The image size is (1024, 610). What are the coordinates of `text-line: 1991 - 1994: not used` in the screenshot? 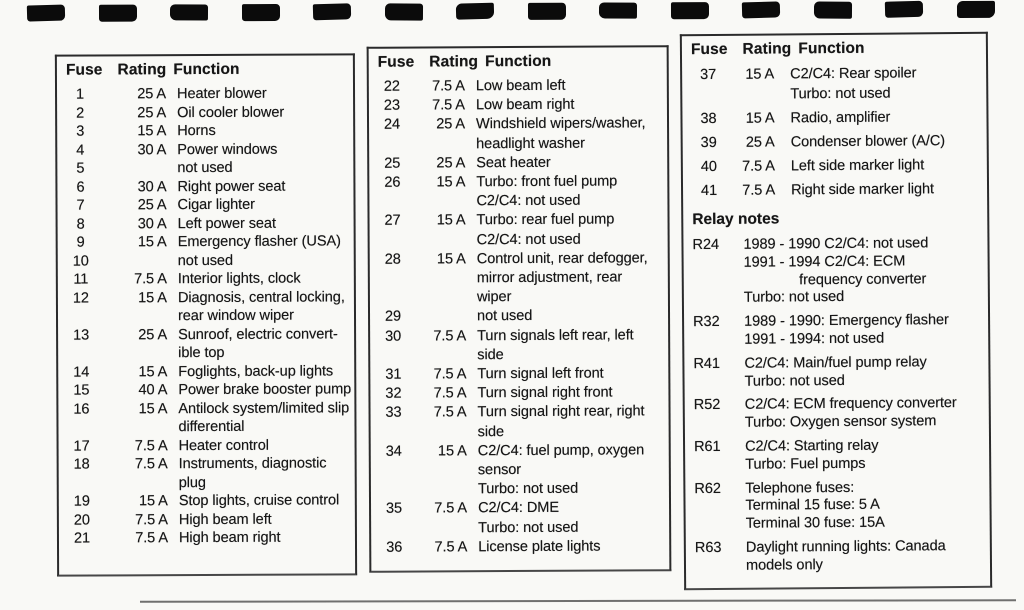 It's located at (814, 339).